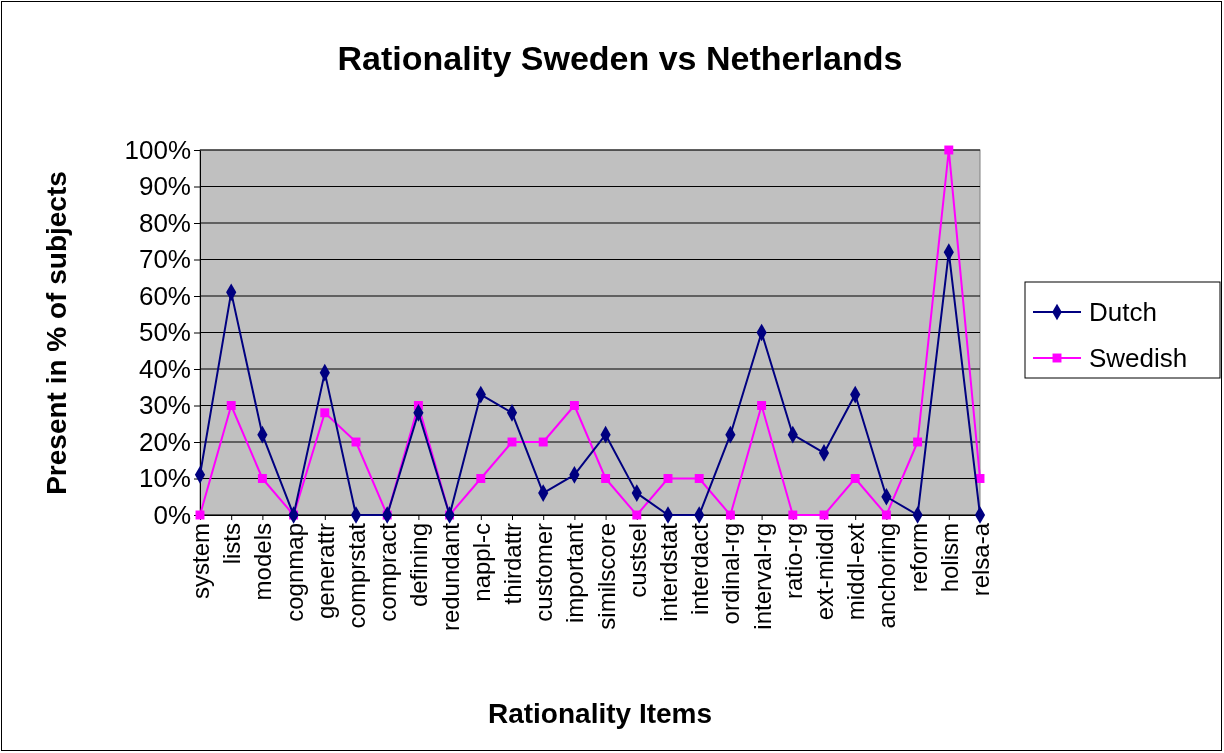 This screenshot has height=753, width=1224. I want to click on x-tick-label: ext-middl, so click(824, 572).